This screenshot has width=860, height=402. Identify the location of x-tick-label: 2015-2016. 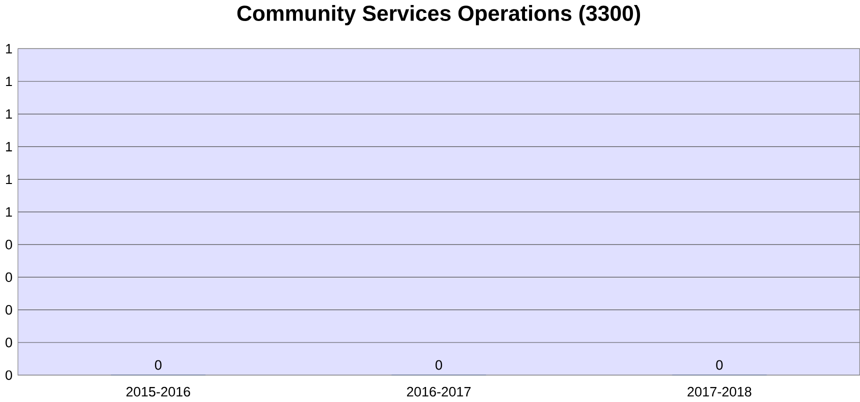
(158, 392).